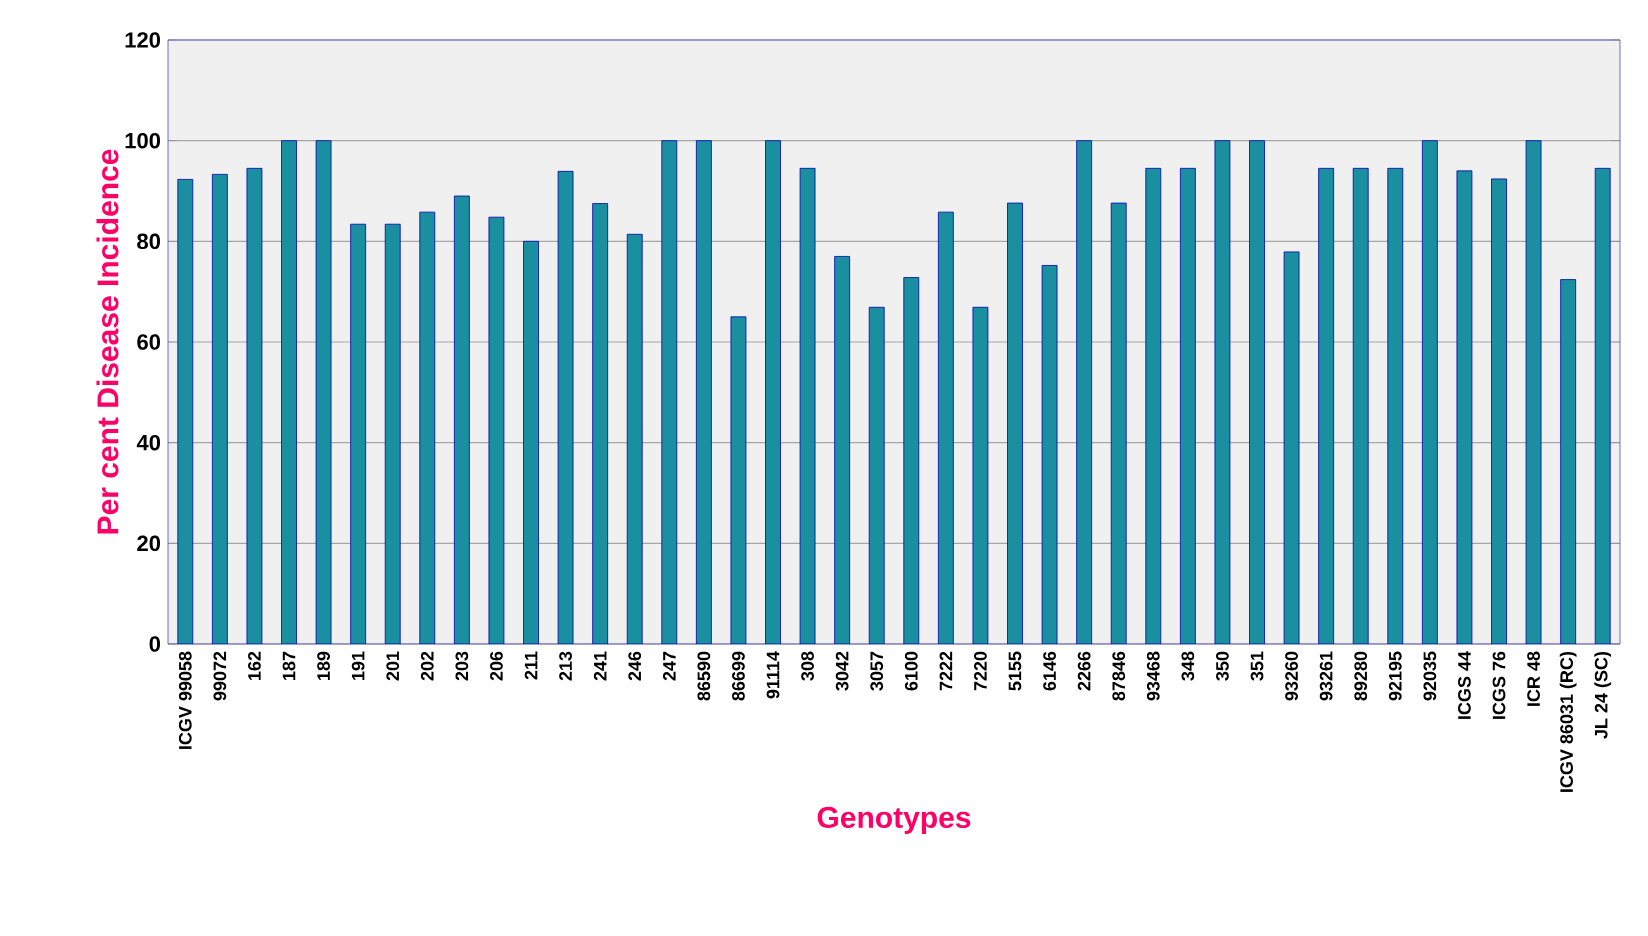 The image size is (1648, 936). Describe the element at coordinates (149, 543) in the screenshot. I see `y-tick-label: 20` at that location.